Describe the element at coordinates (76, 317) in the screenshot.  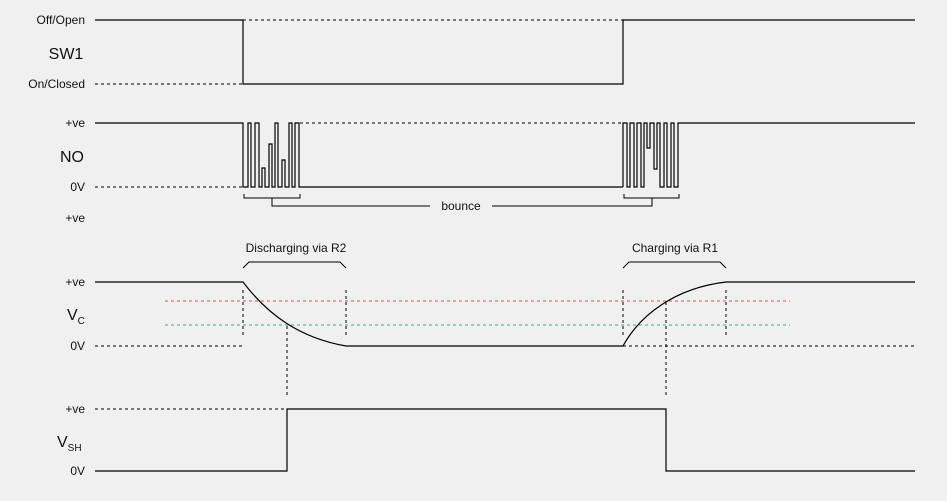
I see `vc-name-label: VC` at that location.